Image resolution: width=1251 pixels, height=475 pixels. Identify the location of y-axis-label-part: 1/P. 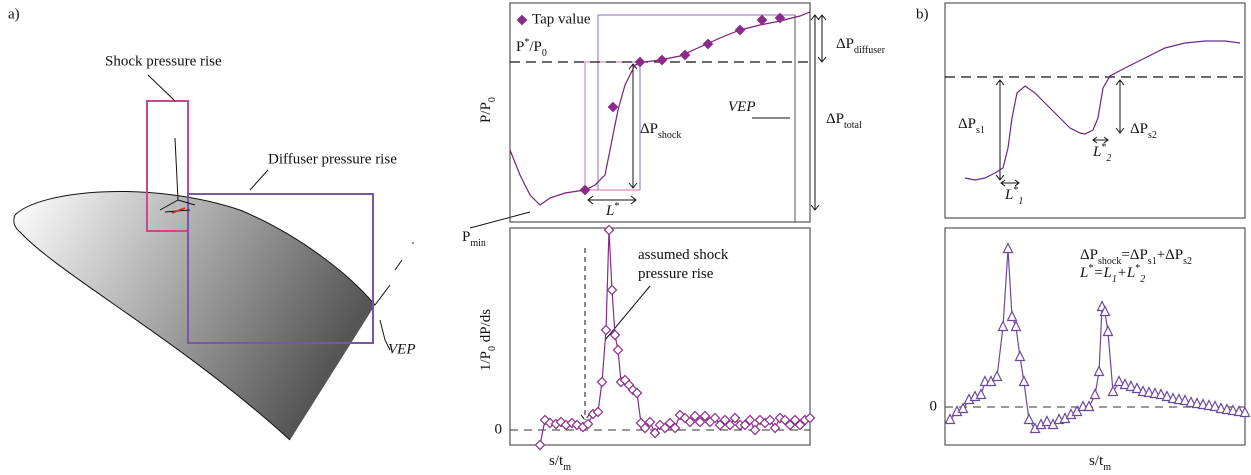
(486, 361).